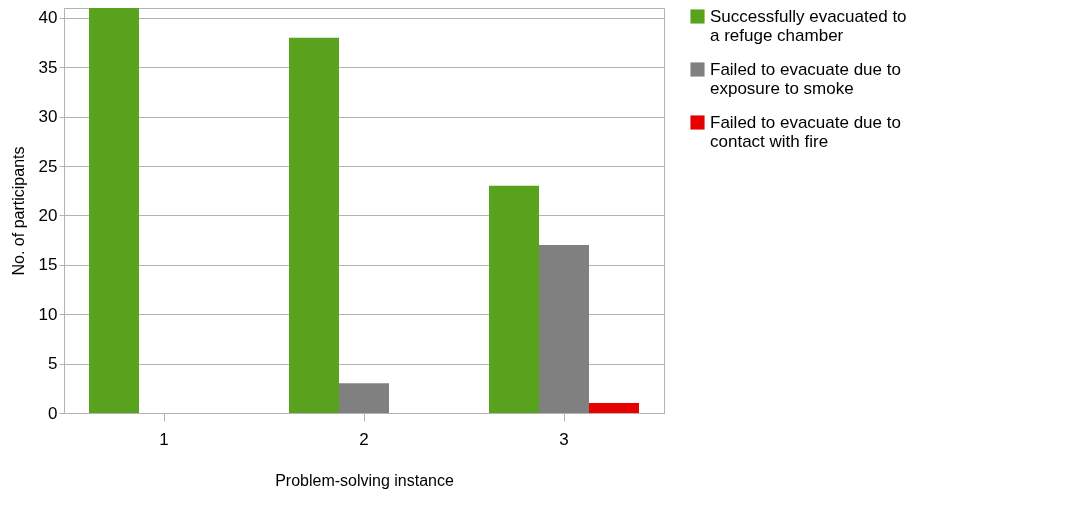  I want to click on y-tick-label: 0, so click(53, 413).